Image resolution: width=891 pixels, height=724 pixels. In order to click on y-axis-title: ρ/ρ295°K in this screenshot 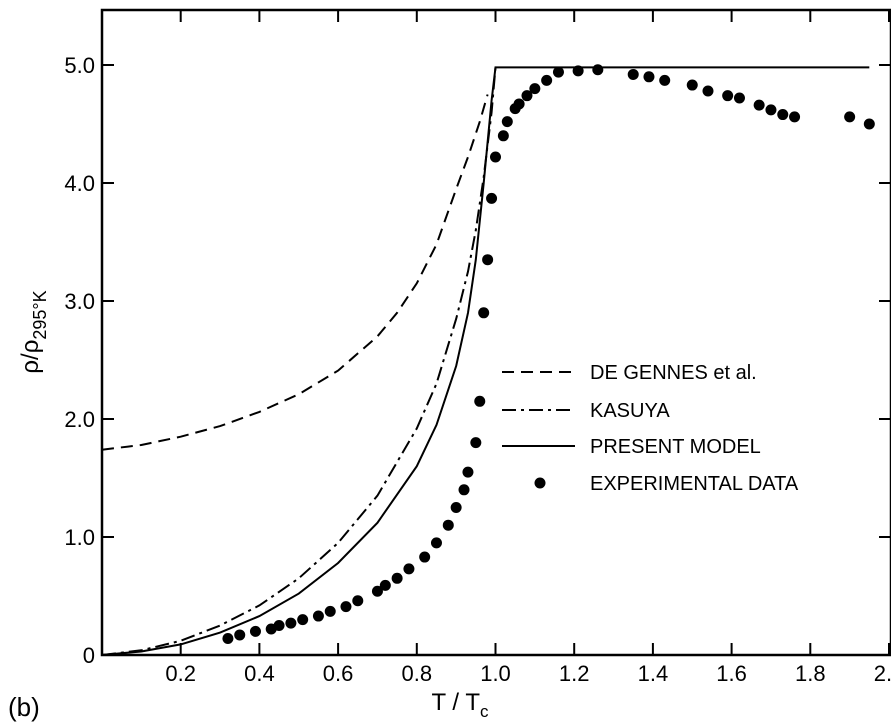, I will do `click(33, 331)`.